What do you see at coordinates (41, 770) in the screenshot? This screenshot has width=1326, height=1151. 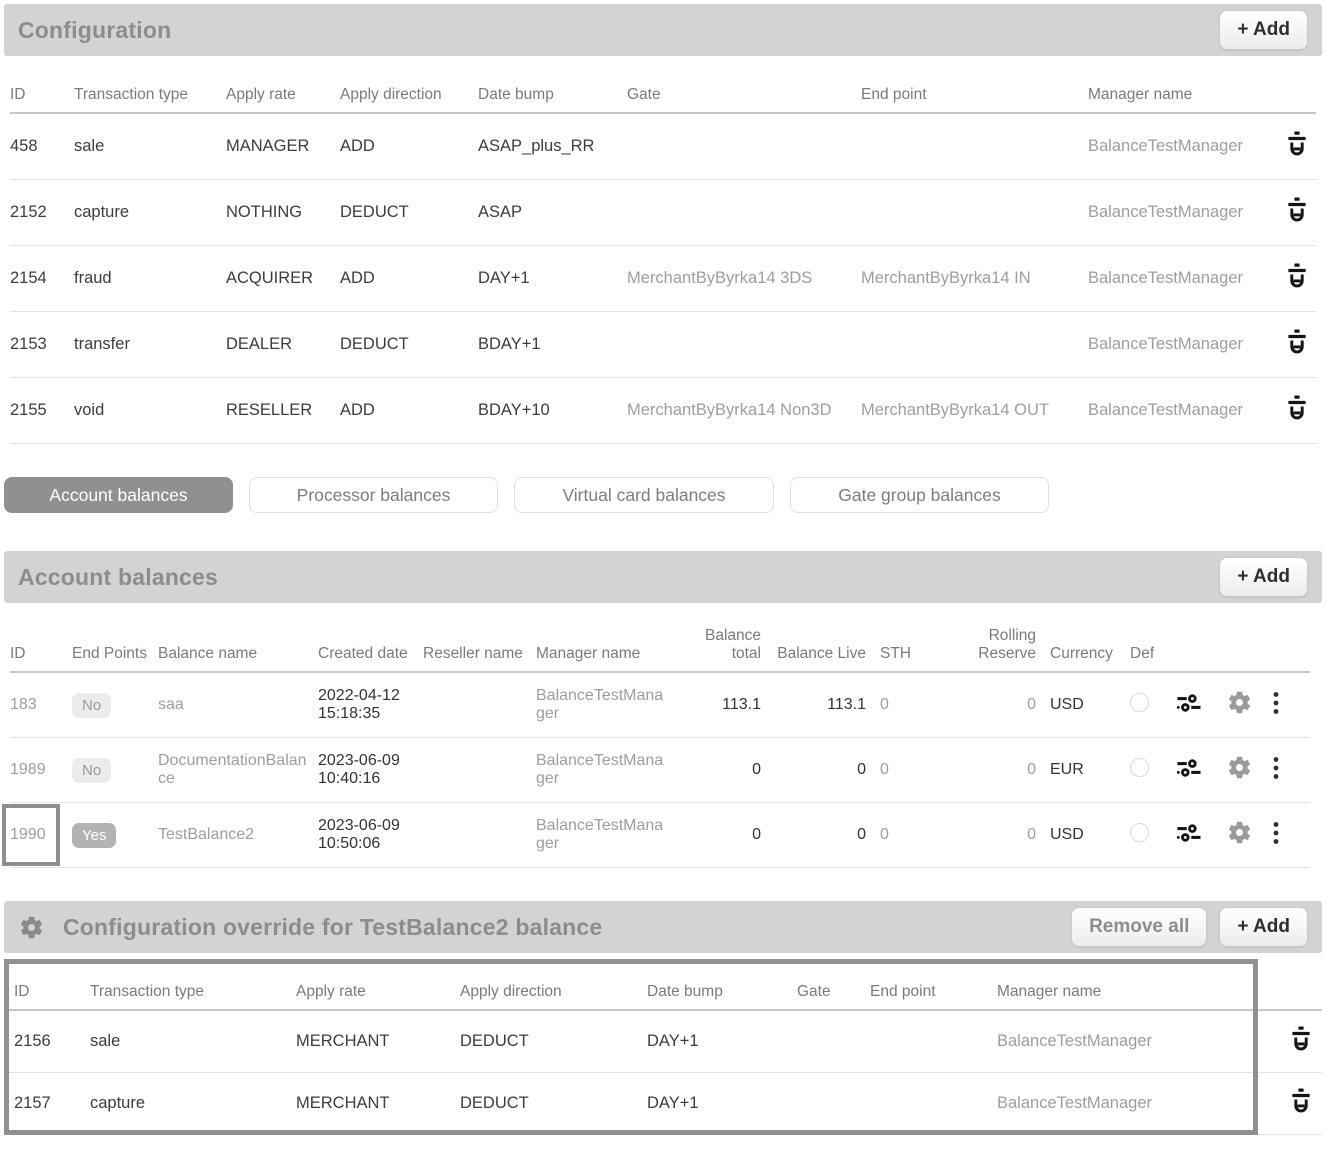 I see `cell-id: 1989` at bounding box center [41, 770].